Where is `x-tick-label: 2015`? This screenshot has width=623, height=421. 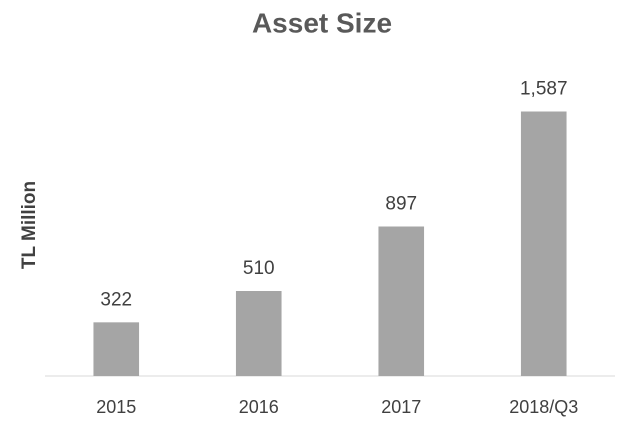 x-tick-label: 2015 is located at coordinates (116, 407).